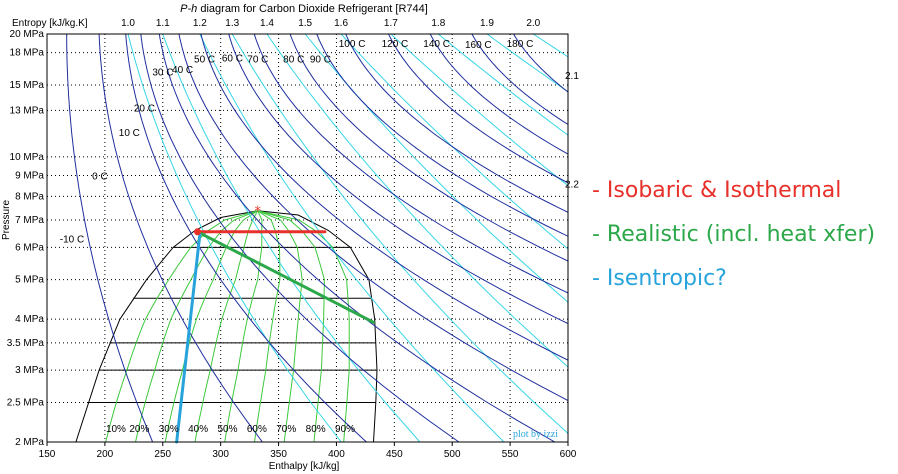 The image size is (898, 474). What do you see at coordinates (316, 429) in the screenshot?
I see `quality-label: 80%` at bounding box center [316, 429].